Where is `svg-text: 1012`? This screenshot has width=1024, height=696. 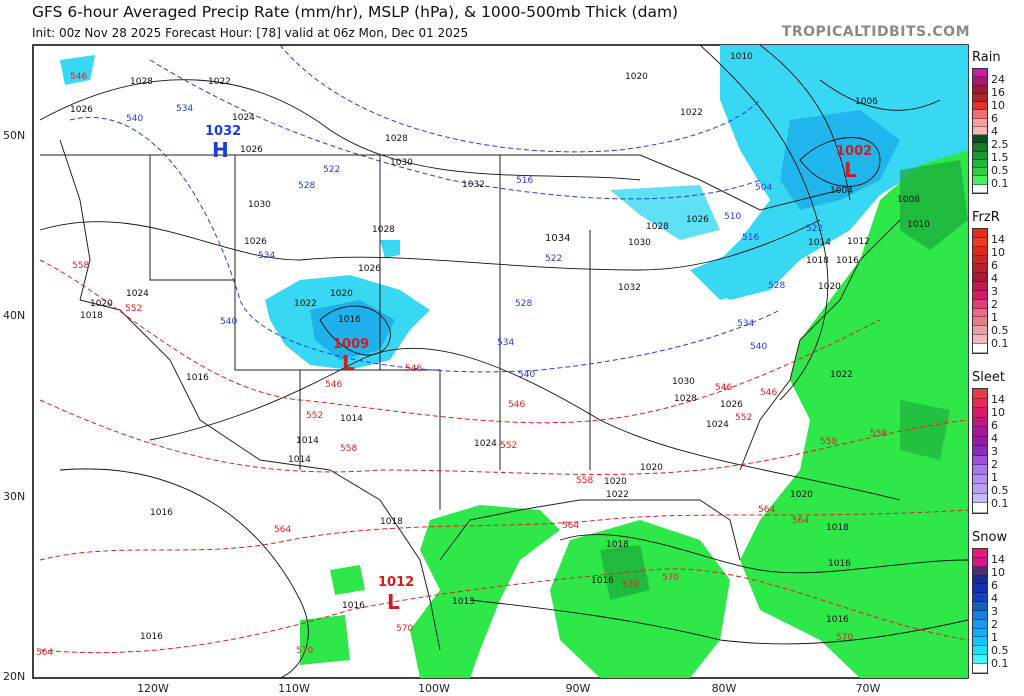 svg-text: 1012 is located at coordinates (858, 242).